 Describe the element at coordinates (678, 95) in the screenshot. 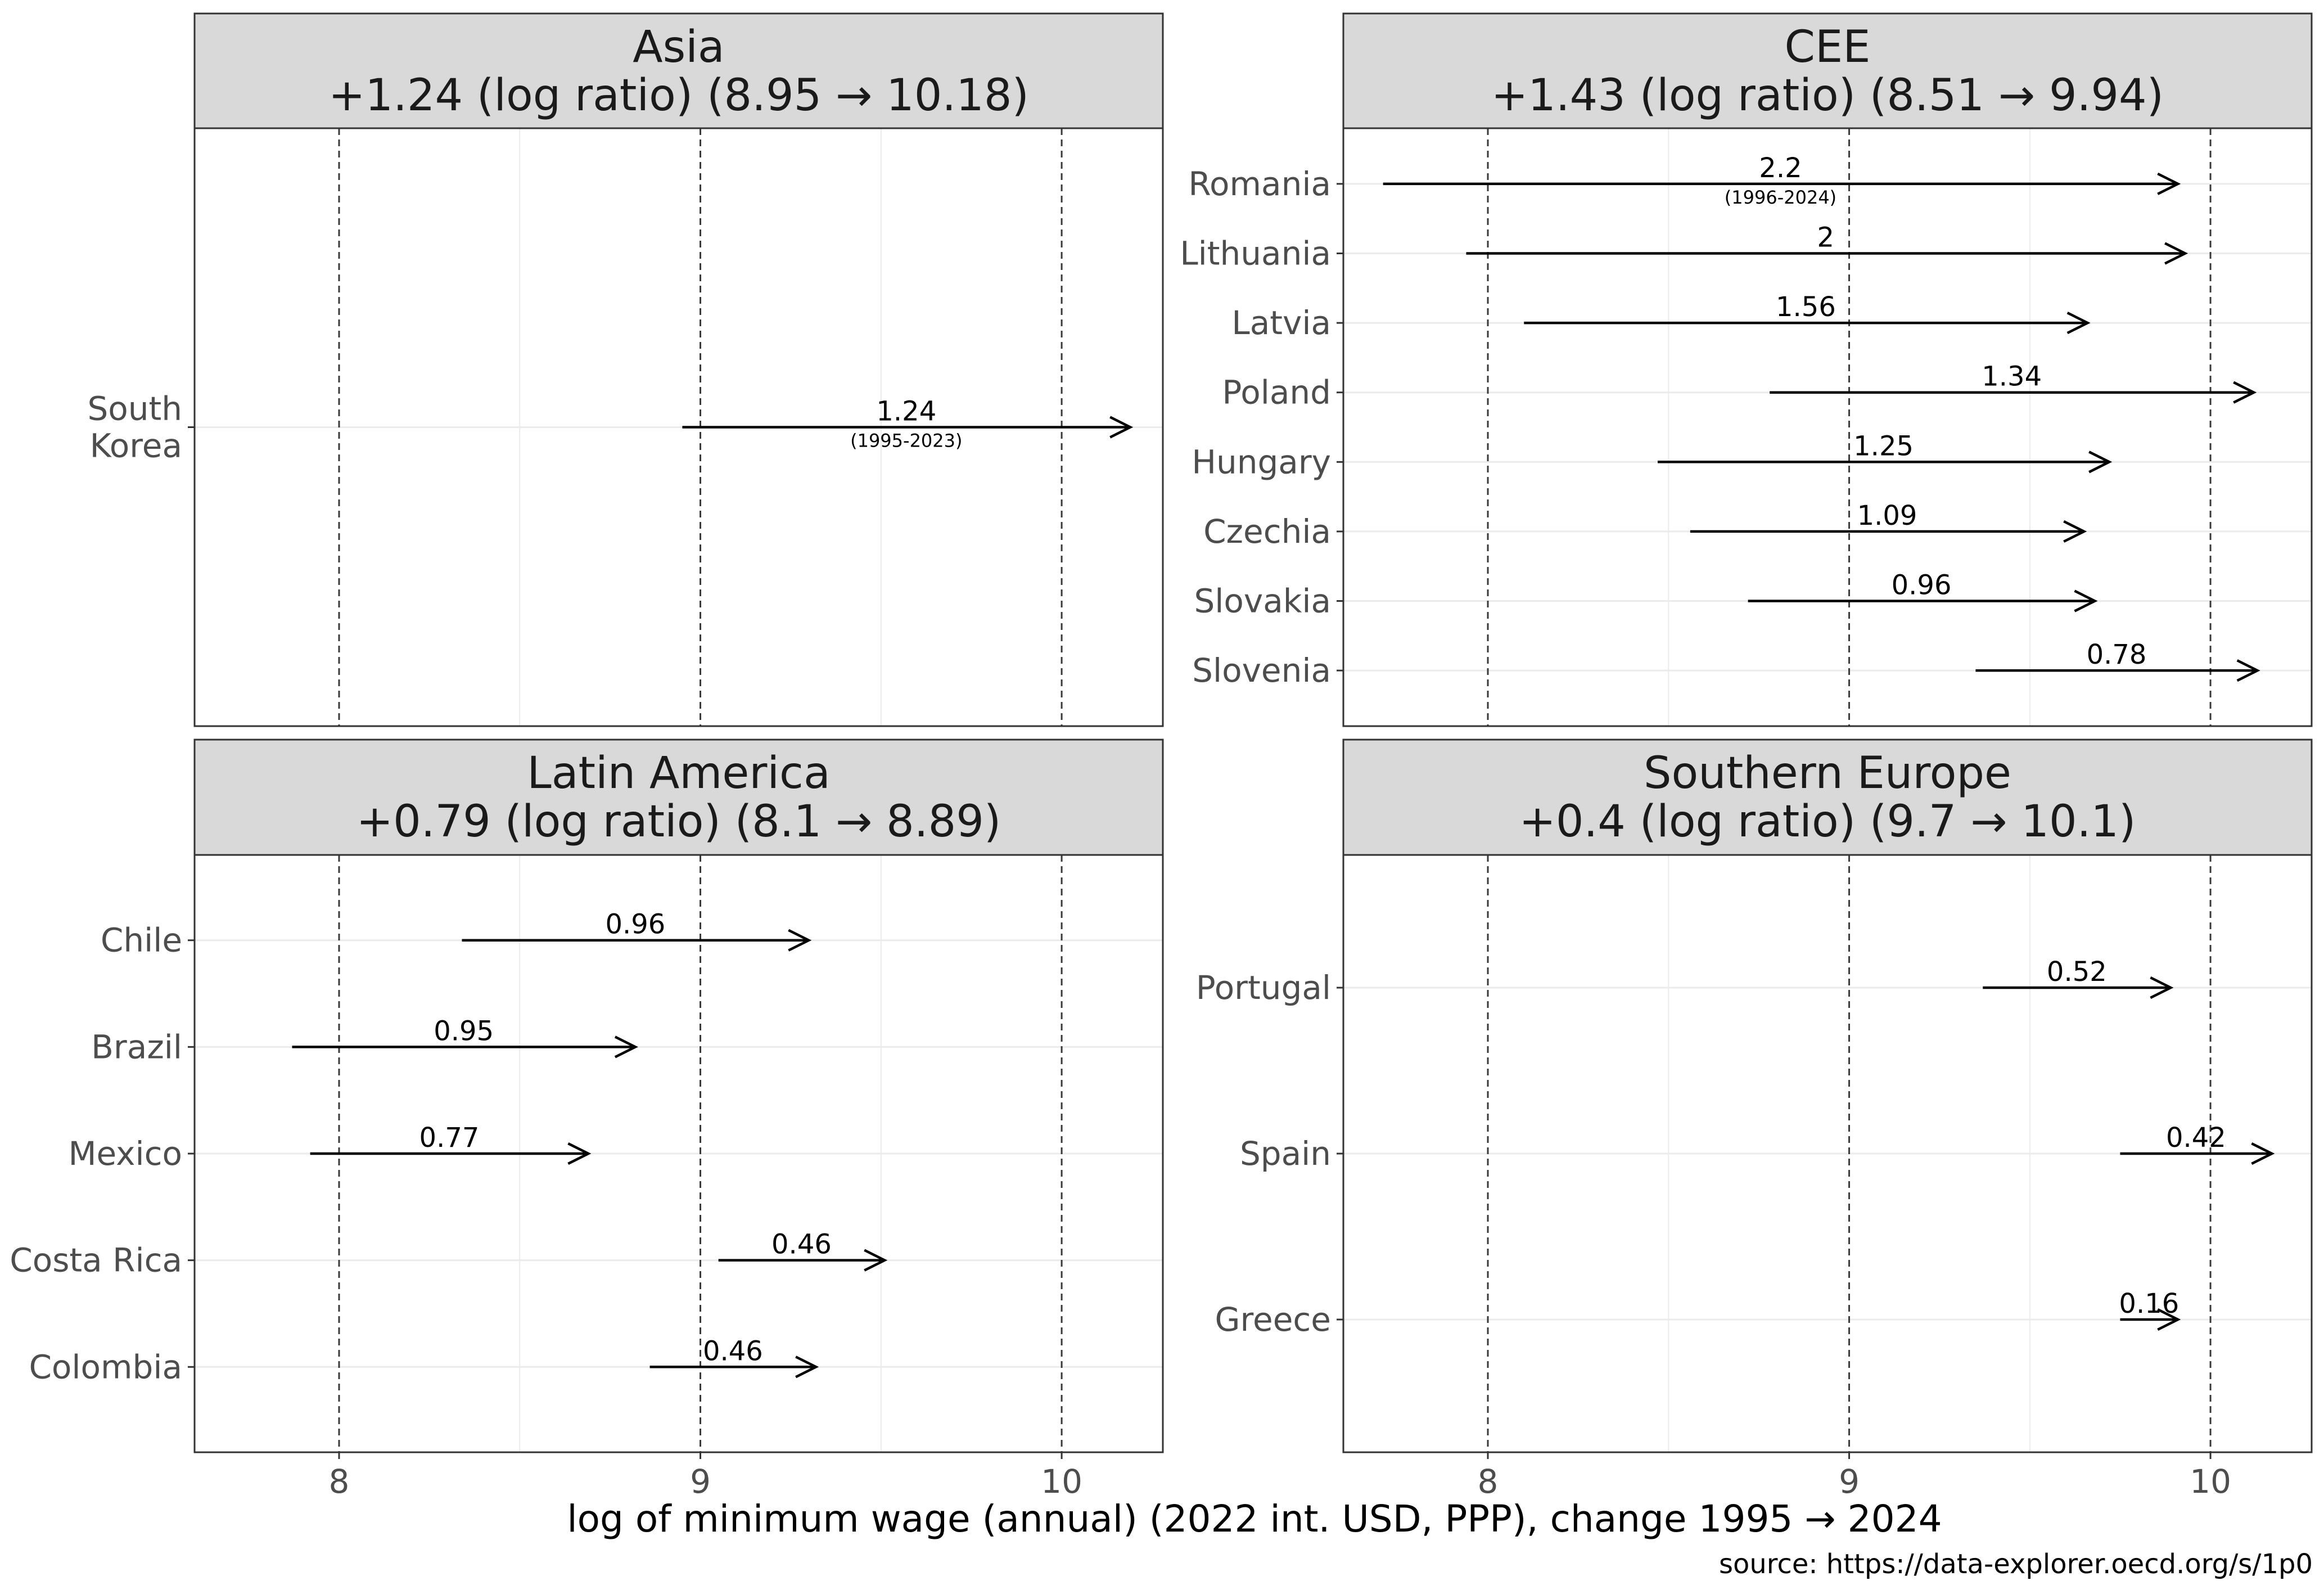

I see `panel-summary: +1.24 (log ratio) (8.95 → 10.18)` at that location.